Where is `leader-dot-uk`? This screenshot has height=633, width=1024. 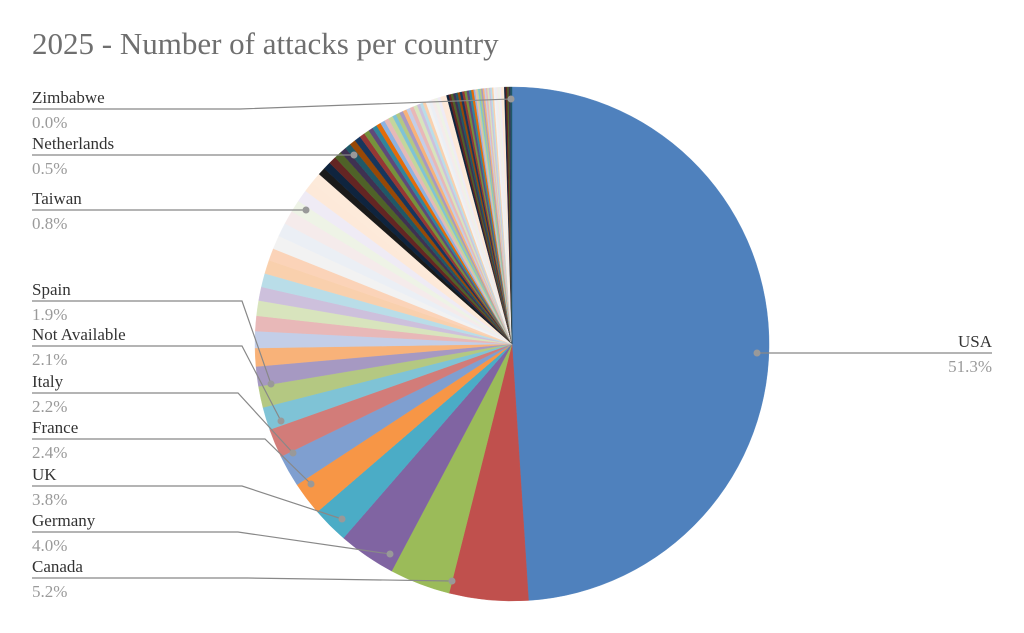
leader-dot-uk is located at coordinates (342, 519).